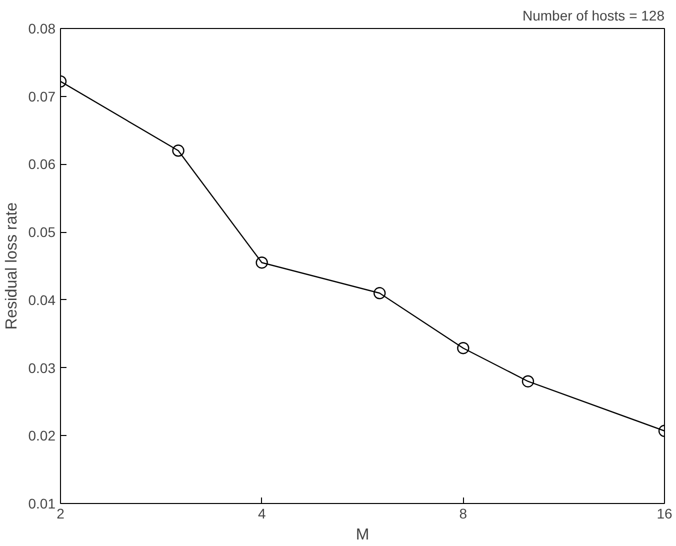 The width and height of the screenshot is (676, 546). I want to click on x-tick-label: 2, so click(60, 514).